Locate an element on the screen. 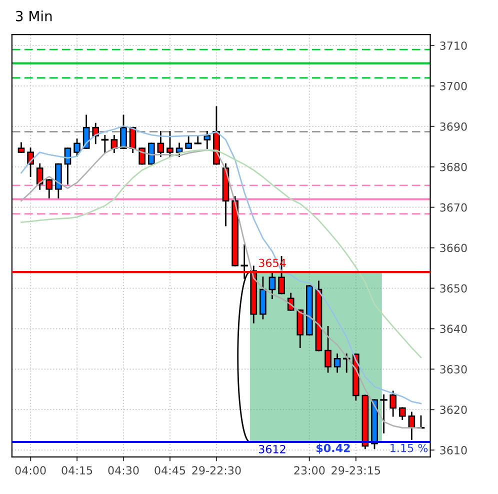 This screenshot has height=494, width=498. y-tick-label: 3630 is located at coordinates (453, 369).